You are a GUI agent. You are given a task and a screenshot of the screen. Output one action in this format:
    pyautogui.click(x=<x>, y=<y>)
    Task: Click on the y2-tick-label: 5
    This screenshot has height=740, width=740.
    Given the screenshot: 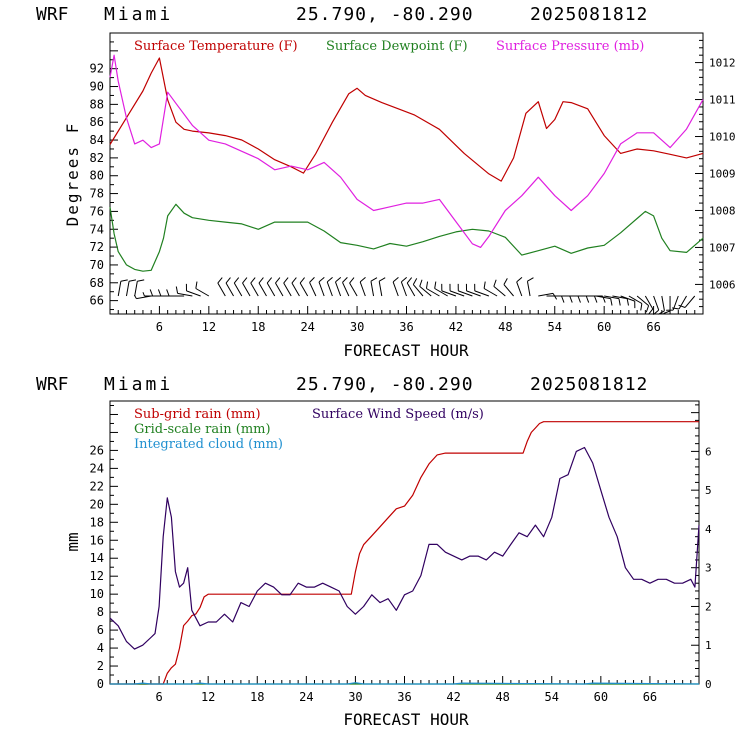 What is the action you would take?
    pyautogui.click(x=708, y=490)
    